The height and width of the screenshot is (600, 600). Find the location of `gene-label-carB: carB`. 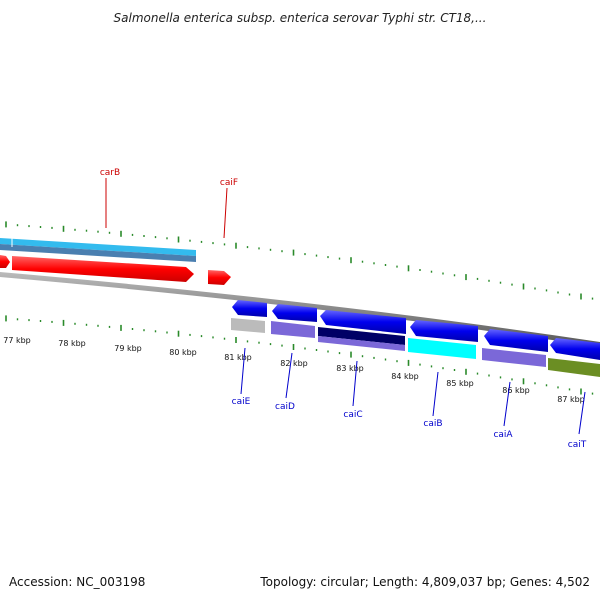

gene-label-carB: carB is located at coordinates (110, 173).